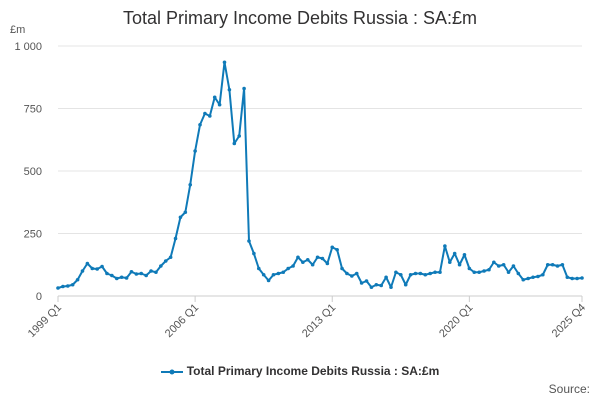 The width and height of the screenshot is (600, 400). I want to click on source-label: Source:, so click(569, 389).